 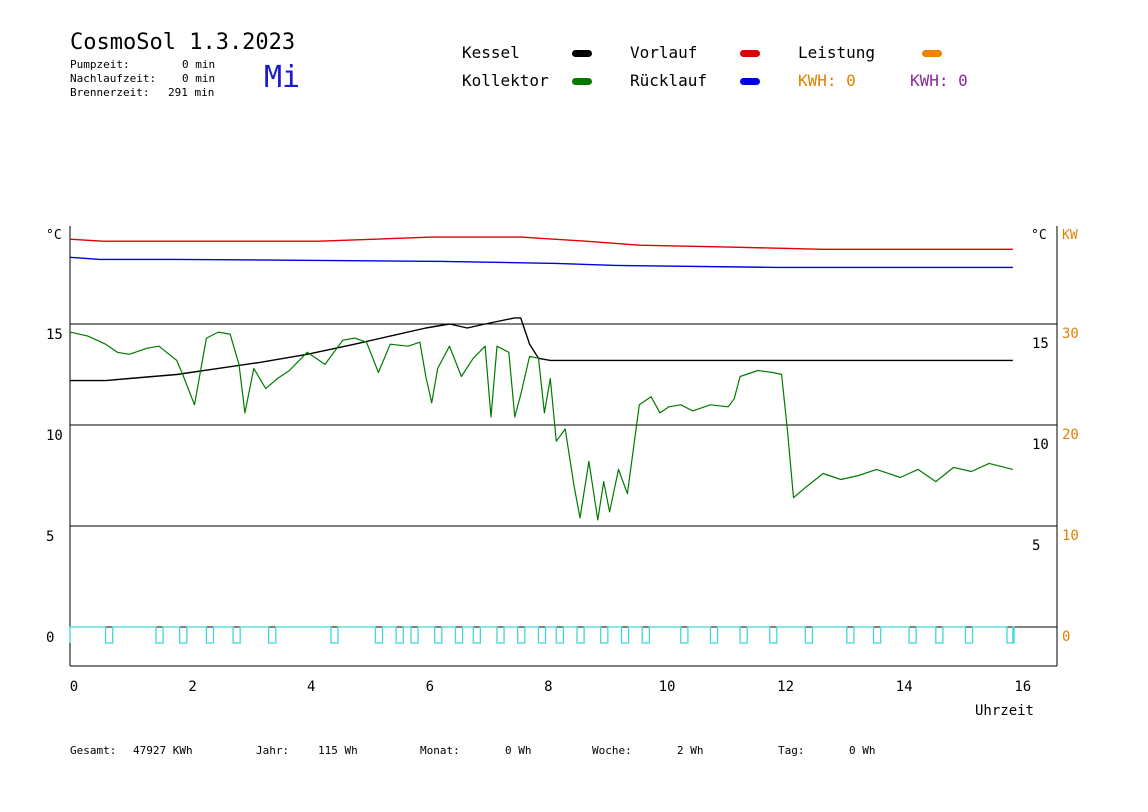 What do you see at coordinates (1022, 687) in the screenshot?
I see `x-tick-16: 16` at bounding box center [1022, 687].